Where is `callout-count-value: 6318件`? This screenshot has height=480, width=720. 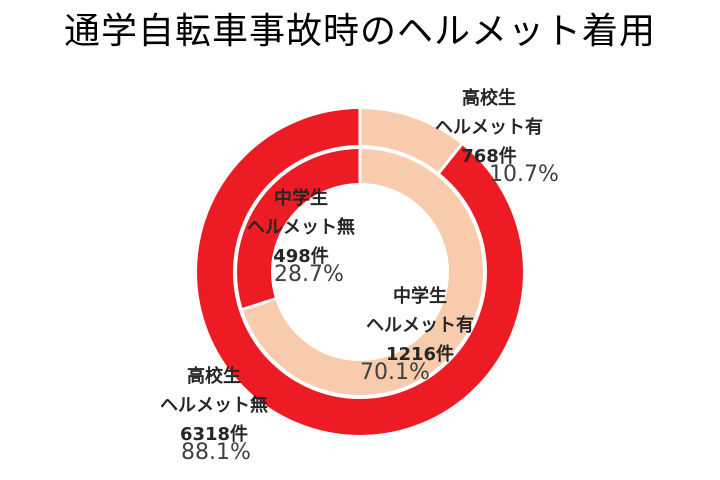
callout-count-value: 6318件 is located at coordinates (214, 434).